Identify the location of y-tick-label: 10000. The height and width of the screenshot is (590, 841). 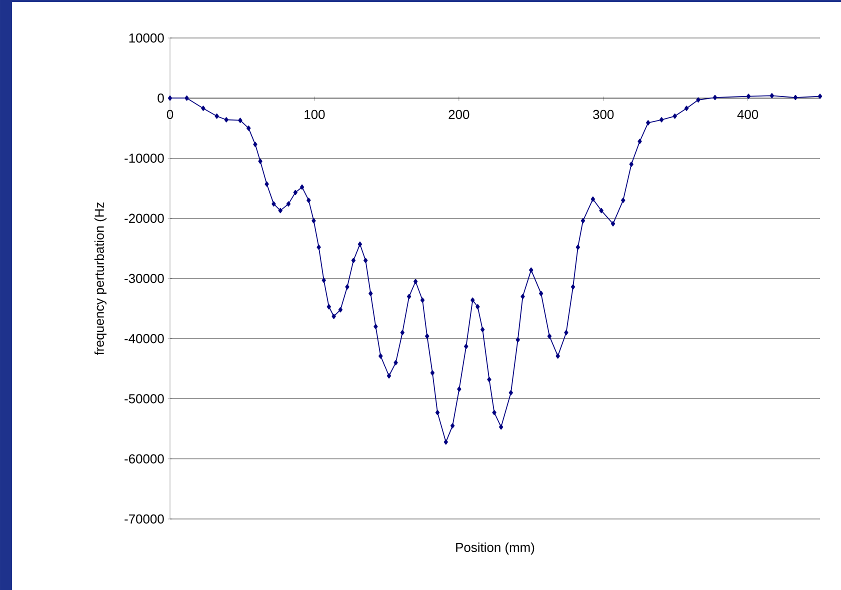
(146, 38).